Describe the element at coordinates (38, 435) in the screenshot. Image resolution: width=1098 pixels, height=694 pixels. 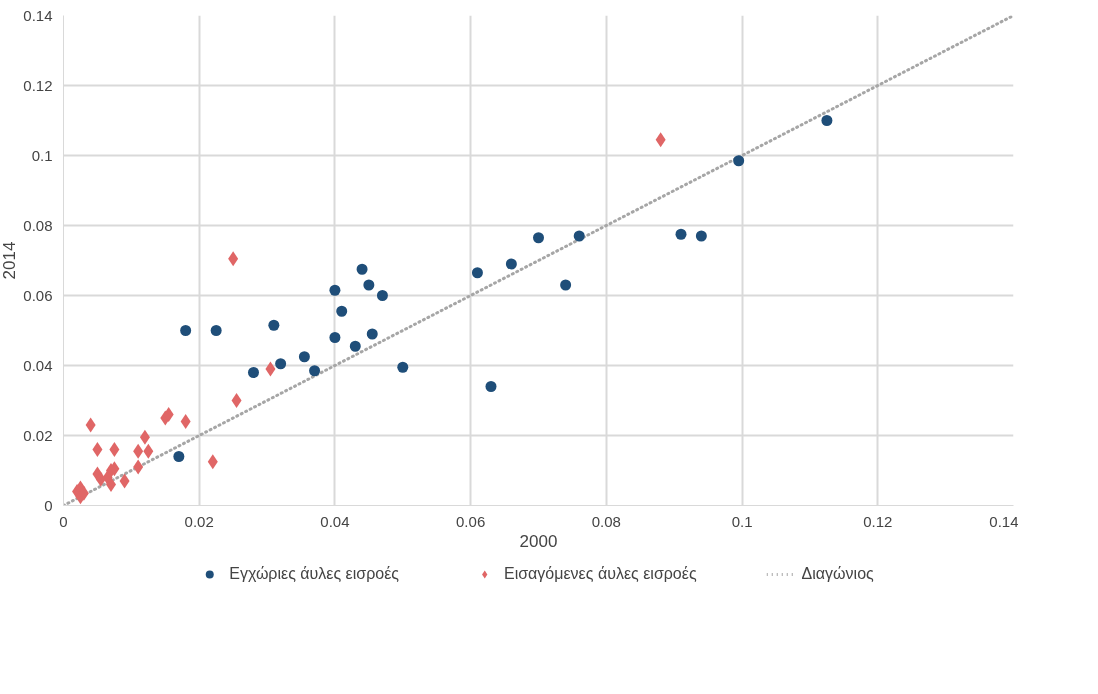
I see `y-tick-label: 0.02` at that location.